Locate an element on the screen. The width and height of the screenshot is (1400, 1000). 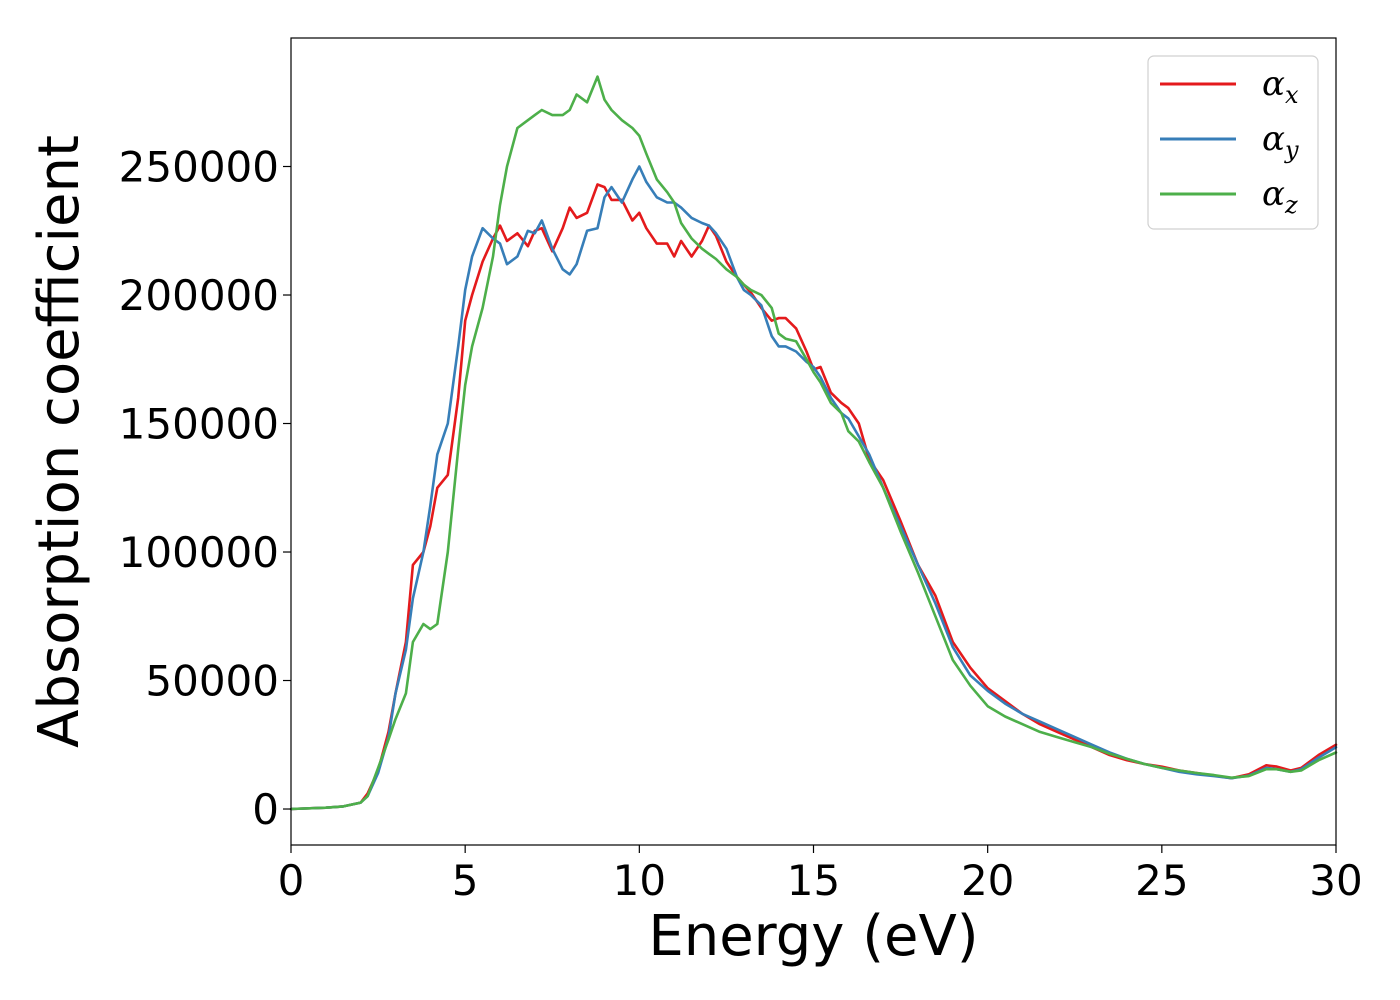
x-tick-label: 0 is located at coordinates (291, 880).